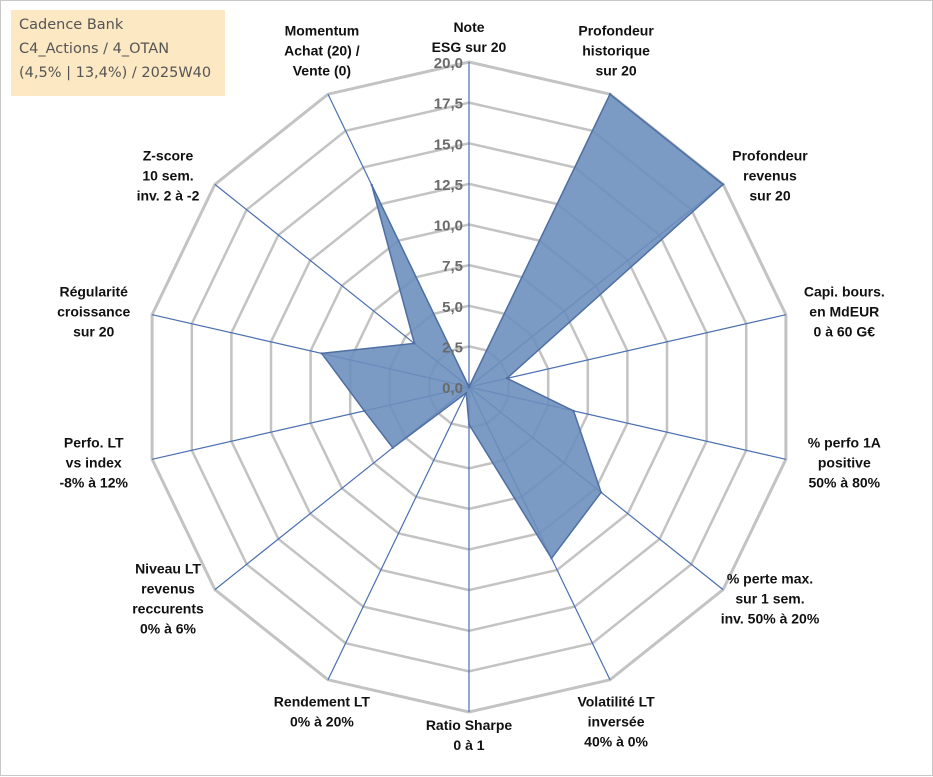 This screenshot has width=933, height=777. Describe the element at coordinates (168, 196) in the screenshot. I see `axis-label-line: inv. 2 à -2` at that location.